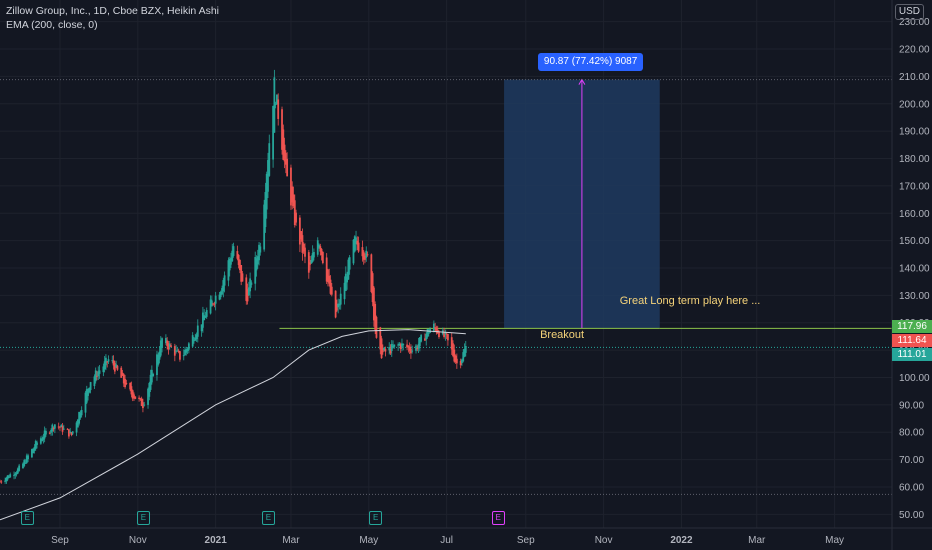 Image resolution: width=932 pixels, height=550 pixels. What do you see at coordinates (138, 540) in the screenshot?
I see `time-tick-label: Nov` at bounding box center [138, 540].